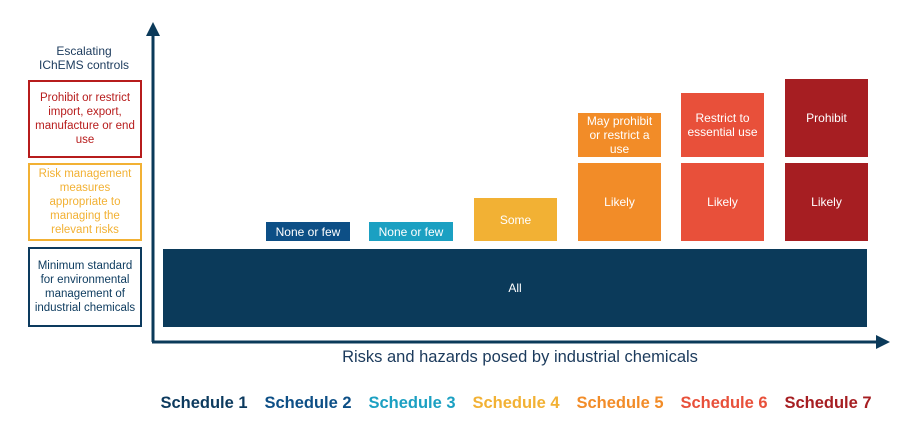  What do you see at coordinates (620, 403) in the screenshot?
I see `schedule-5-label: Schedule 5` at bounding box center [620, 403].